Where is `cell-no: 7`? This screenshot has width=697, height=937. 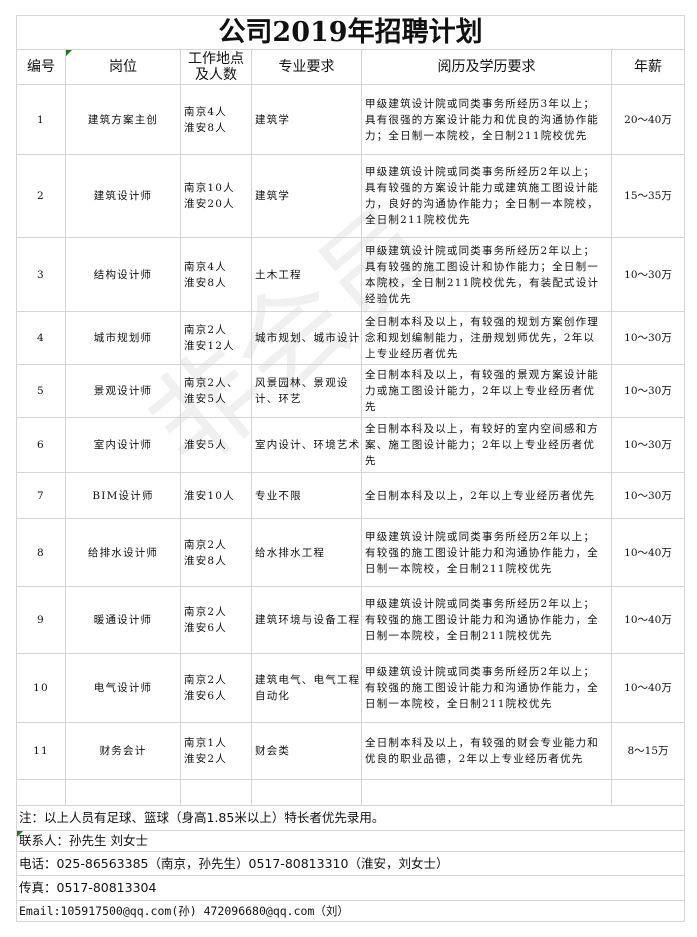
cell-no: 7 is located at coordinates (41, 495).